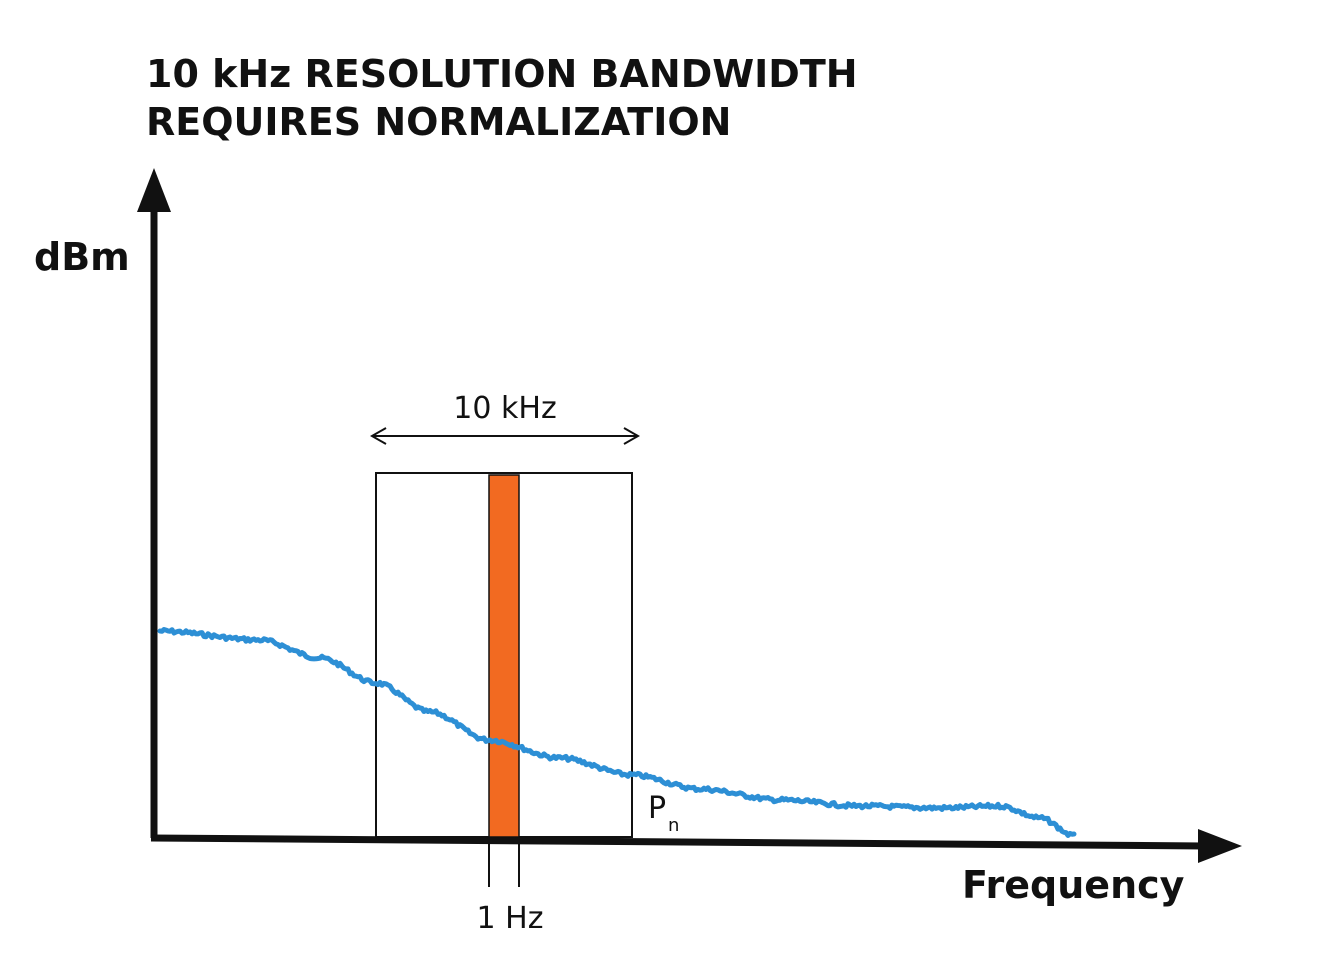  Describe the element at coordinates (504, 408) in the screenshot. I see `rbw-label: 10 kHz` at that location.